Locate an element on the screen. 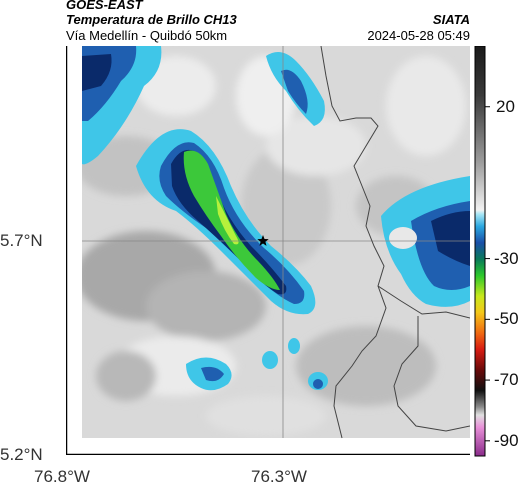 The image size is (526, 491). temperature-colorbar is located at coordinates (482, 251).